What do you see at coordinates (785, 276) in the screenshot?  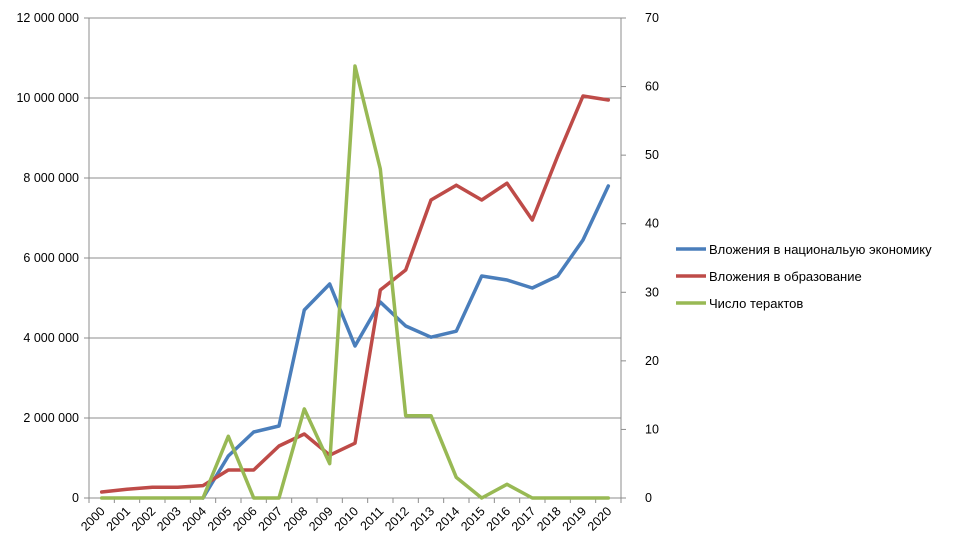 I see `legend-label: Вложения в образование` at bounding box center [785, 276].